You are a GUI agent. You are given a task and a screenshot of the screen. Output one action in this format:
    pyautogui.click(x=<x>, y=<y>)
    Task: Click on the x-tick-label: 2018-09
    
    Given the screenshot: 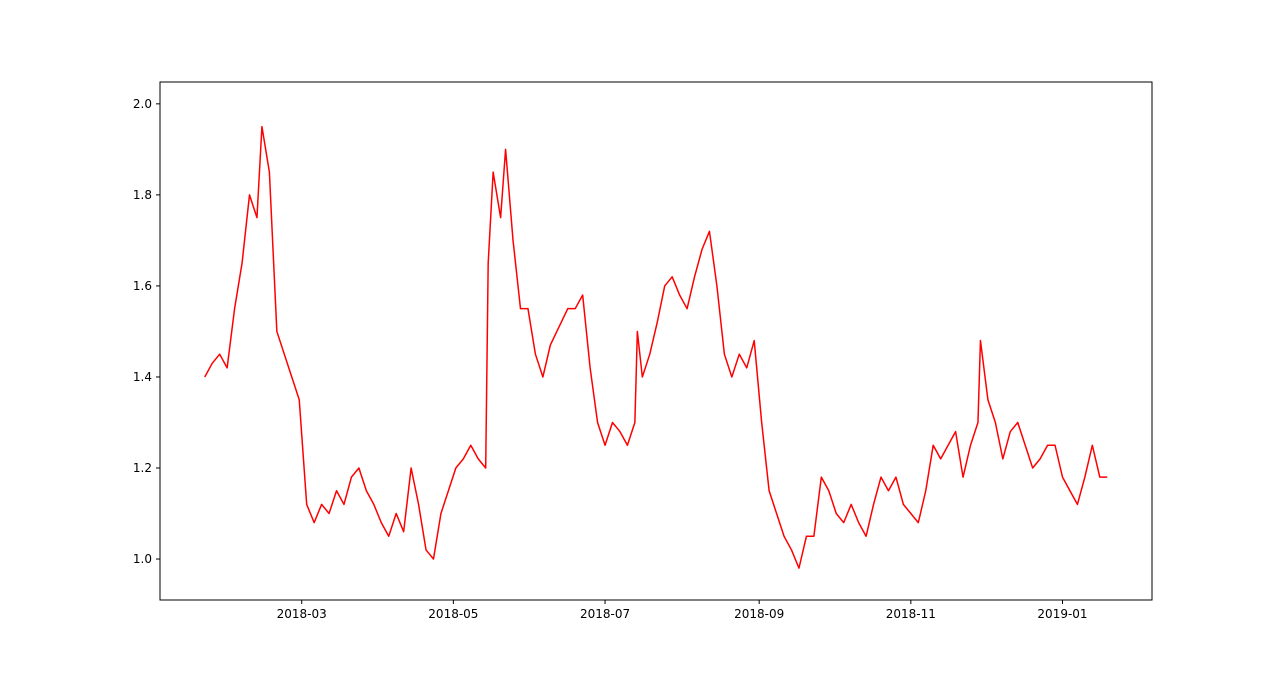 What is the action you would take?
    pyautogui.click(x=759, y=614)
    